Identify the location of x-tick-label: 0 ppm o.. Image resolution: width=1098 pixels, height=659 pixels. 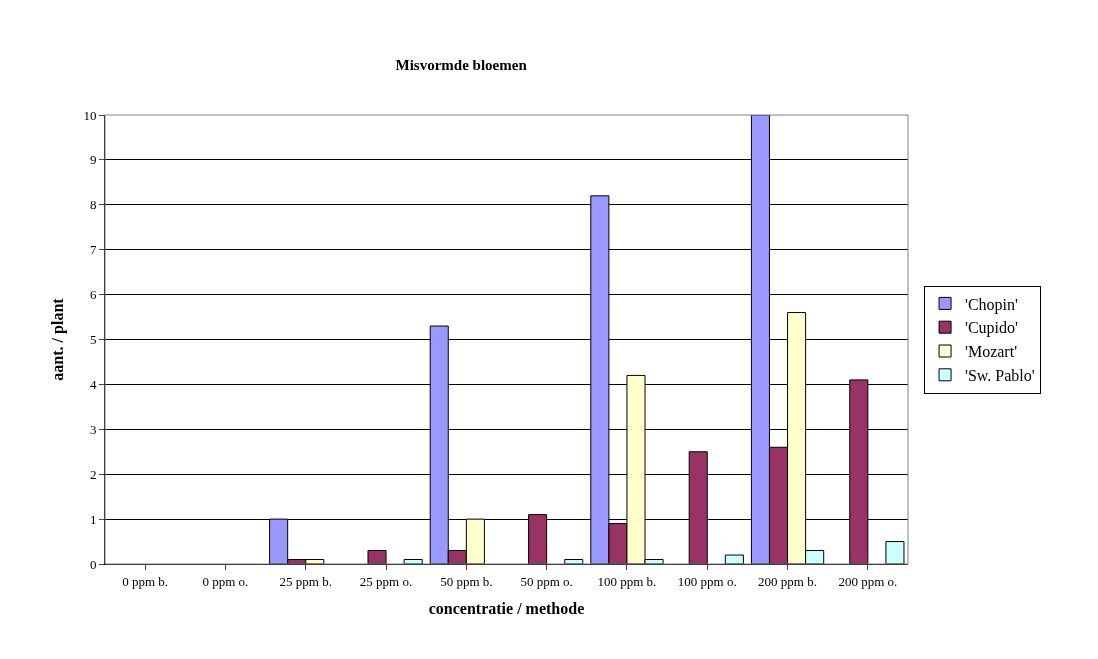
(225, 581).